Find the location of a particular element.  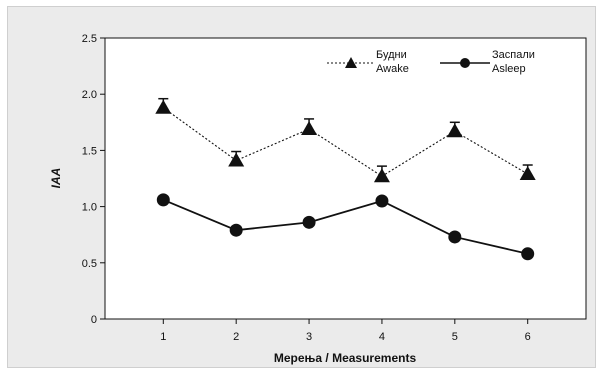

x-axis: 1 2 3 4 5 6 is located at coordinates (345, 331).